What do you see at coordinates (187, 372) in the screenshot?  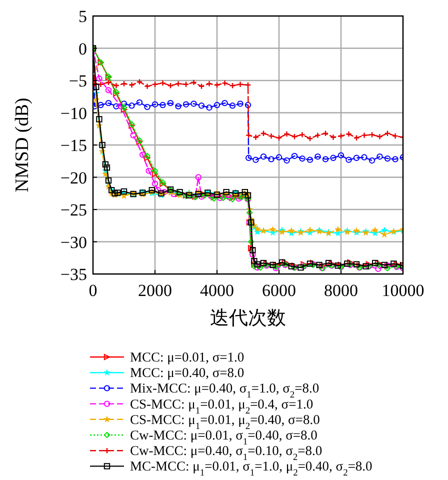 I see `legend-label: MCC: μ=0.40, σ=8.0` at bounding box center [187, 372].